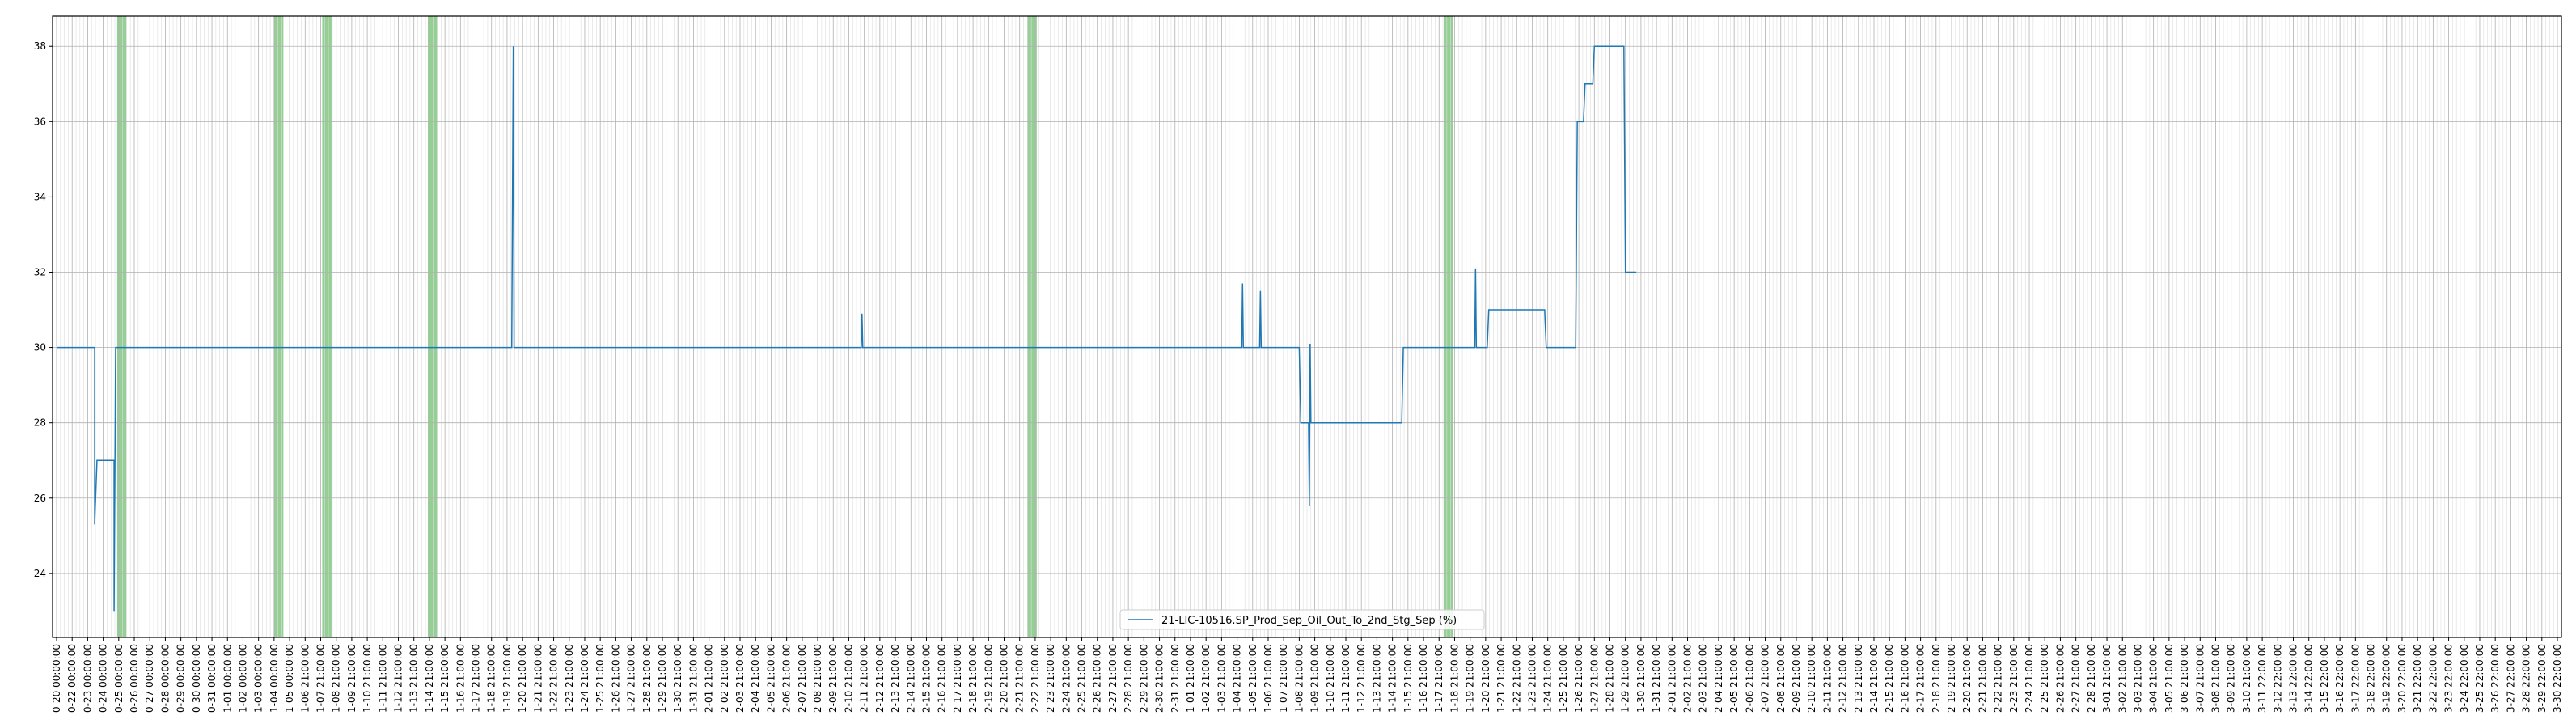  Describe the element at coordinates (2169, 678) in the screenshot. I see `x-tick-label: 3-05 21:00:00` at that location.